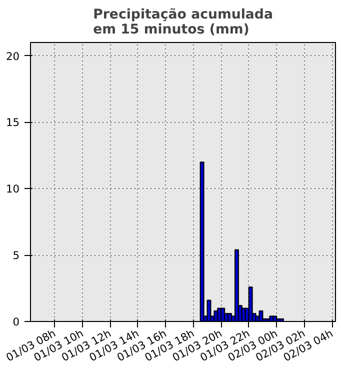 The height and width of the screenshot is (372, 341). Describe the element at coordinates (16, 322) in the screenshot. I see `y-tick-label: 0` at that location.